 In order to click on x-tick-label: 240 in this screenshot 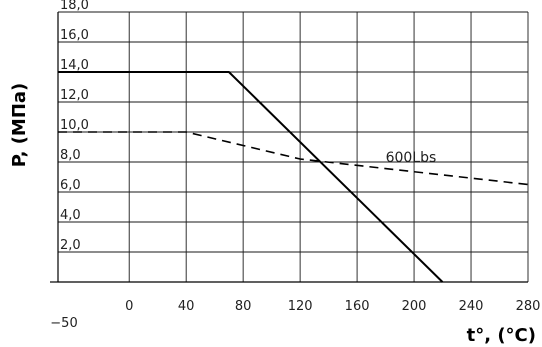, I will do `click(471, 306)`.